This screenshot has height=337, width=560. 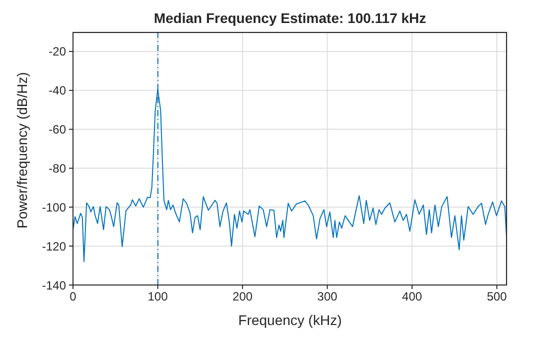 I want to click on x-tick-label: 300, so click(x=327, y=297).